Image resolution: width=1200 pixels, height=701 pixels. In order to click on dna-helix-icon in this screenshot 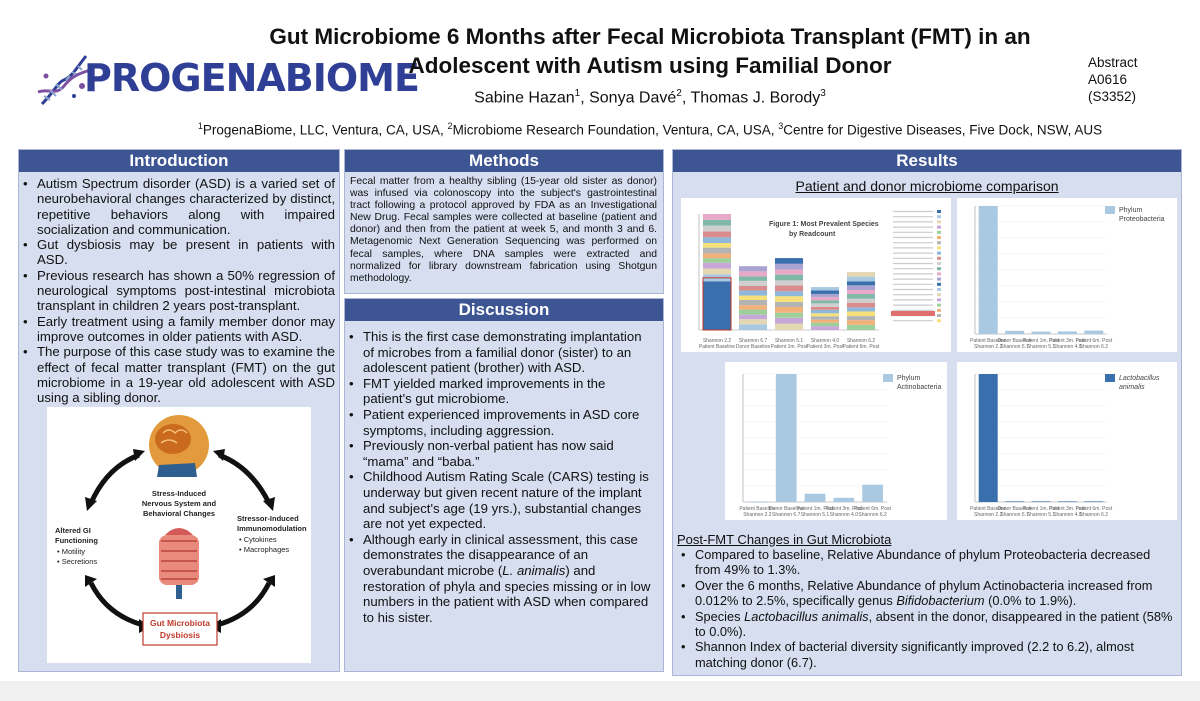, I will do `click(64, 80)`.